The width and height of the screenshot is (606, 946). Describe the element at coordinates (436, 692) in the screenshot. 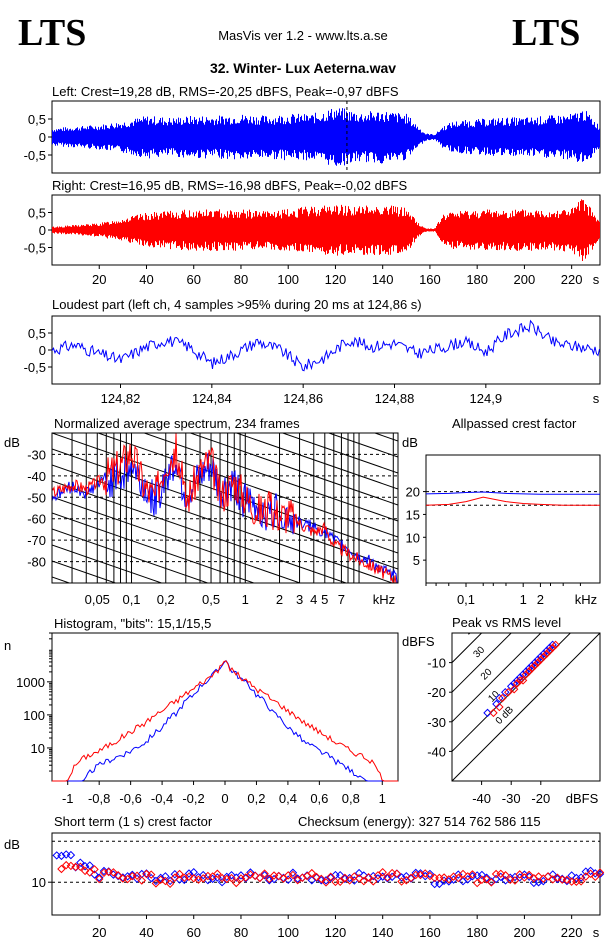

I see `y-tick-label: -20` at that location.